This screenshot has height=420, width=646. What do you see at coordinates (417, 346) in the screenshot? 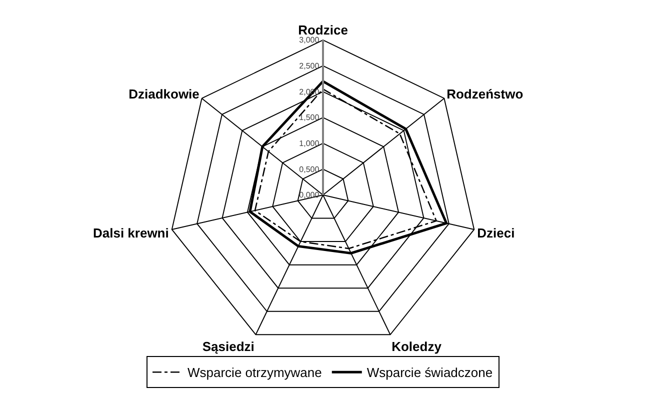
I see `spoke-label: Koledzy` at bounding box center [417, 346].